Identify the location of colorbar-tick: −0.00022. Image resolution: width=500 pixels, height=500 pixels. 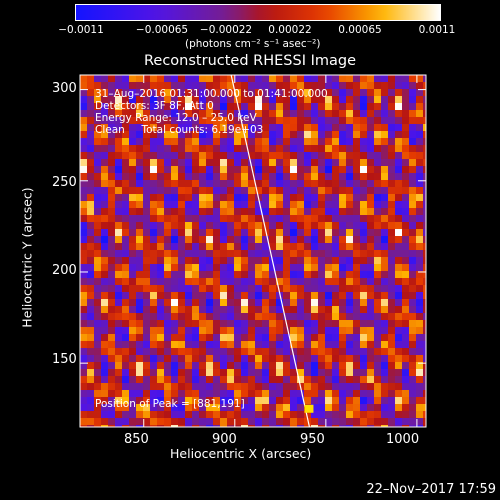
(226, 30).